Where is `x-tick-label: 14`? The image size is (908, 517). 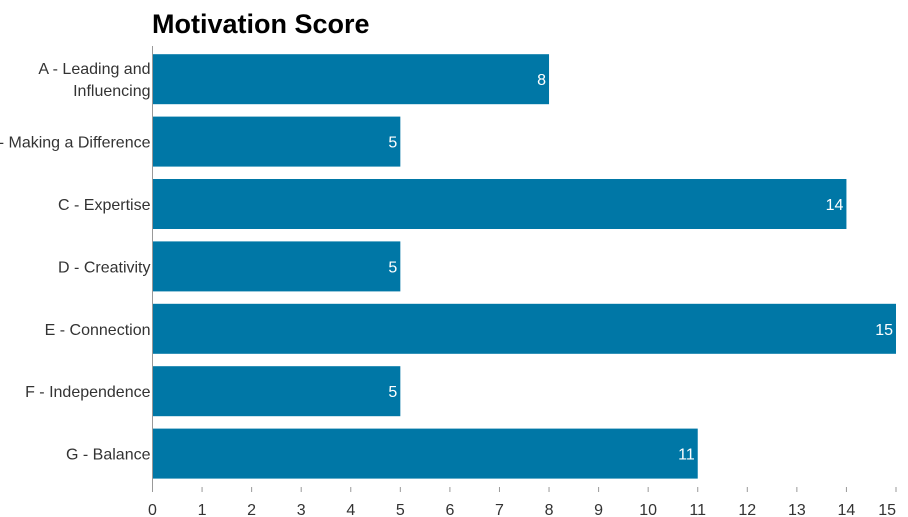 x-tick-label: 14 is located at coordinates (847, 509).